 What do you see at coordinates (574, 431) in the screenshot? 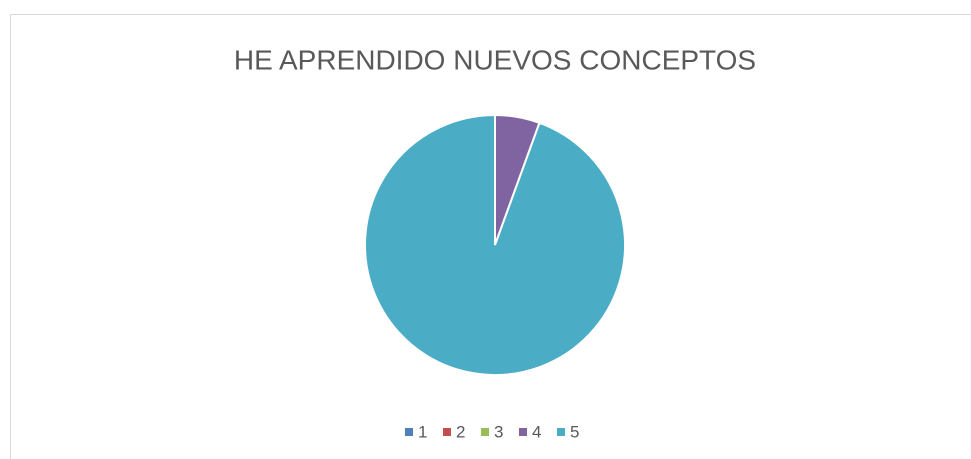
I see `legend-label: 5` at bounding box center [574, 431].